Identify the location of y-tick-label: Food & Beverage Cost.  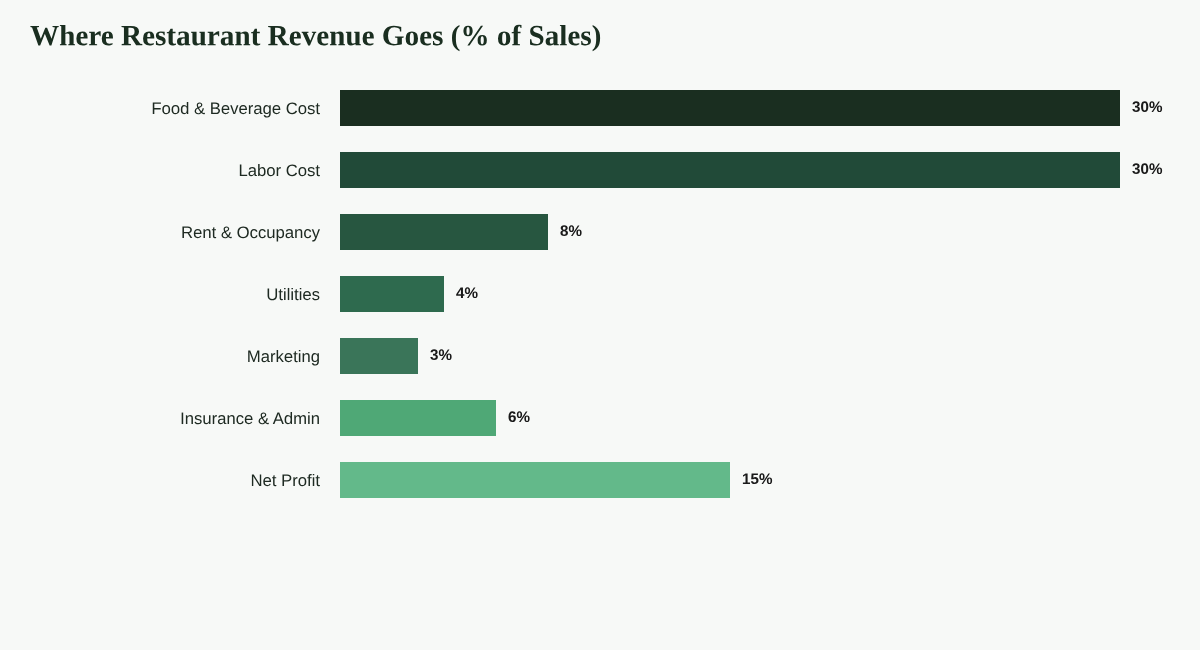
(236, 109).